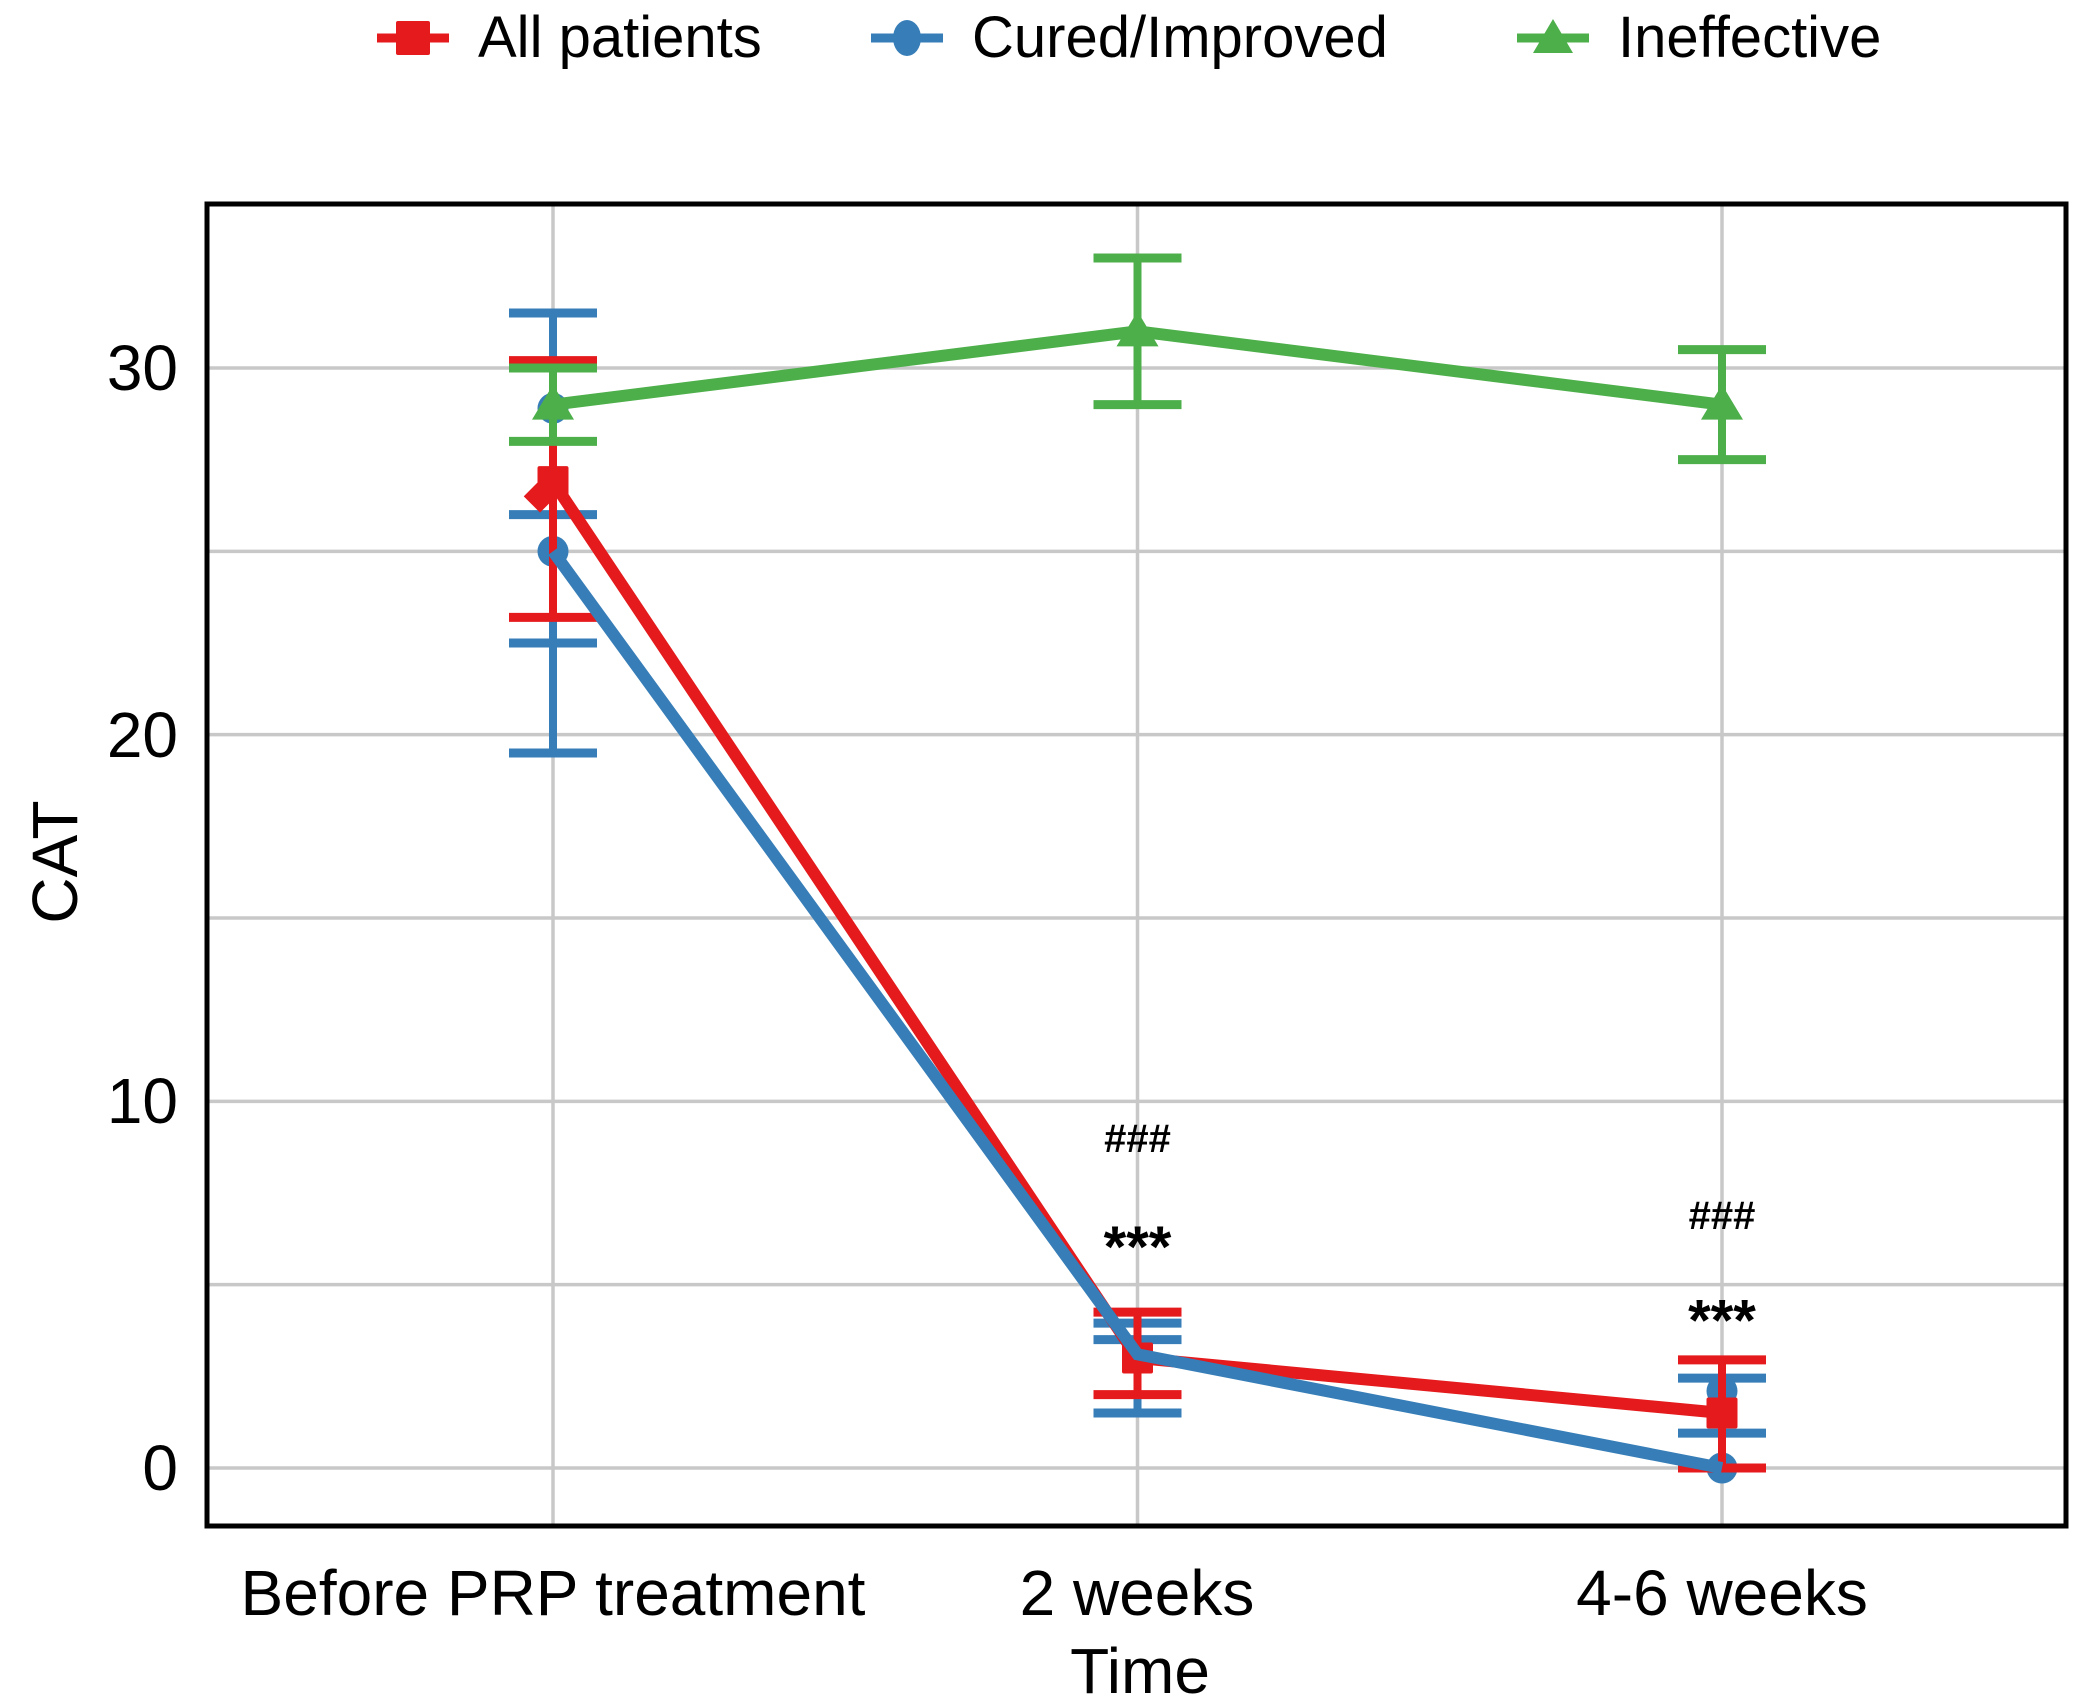 The height and width of the screenshot is (1703, 2080). Describe the element at coordinates (160, 1468) in the screenshot. I see `y-tick-0: 0` at that location.